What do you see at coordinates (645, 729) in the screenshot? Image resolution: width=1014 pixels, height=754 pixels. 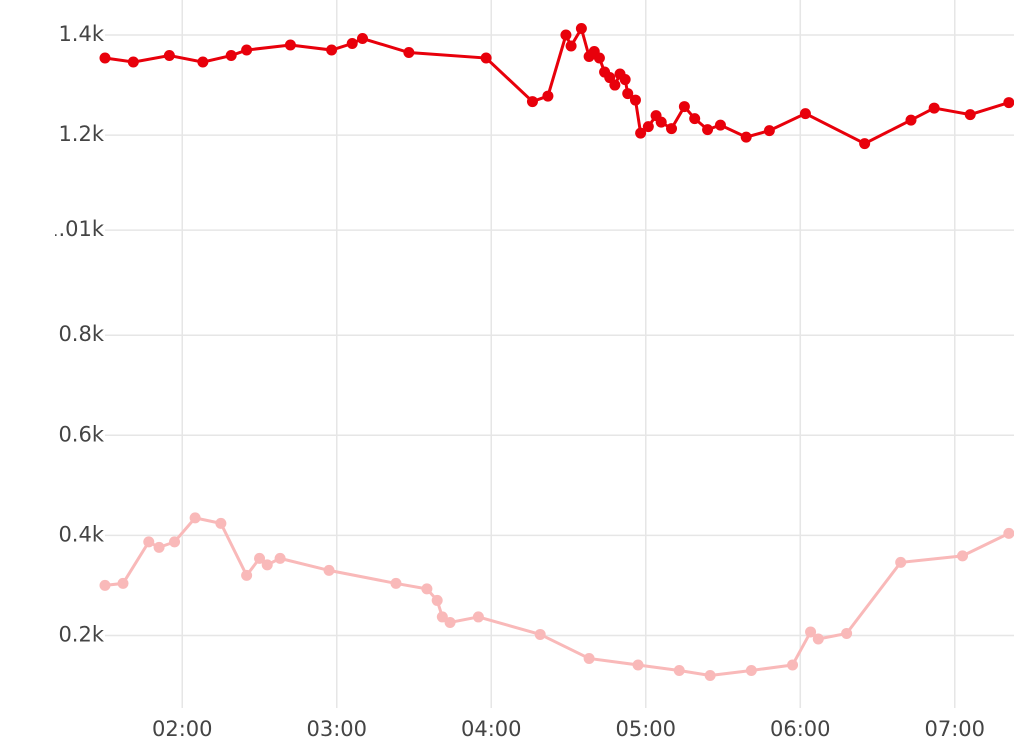 I see `x-tick-label: 05:00` at bounding box center [645, 729].